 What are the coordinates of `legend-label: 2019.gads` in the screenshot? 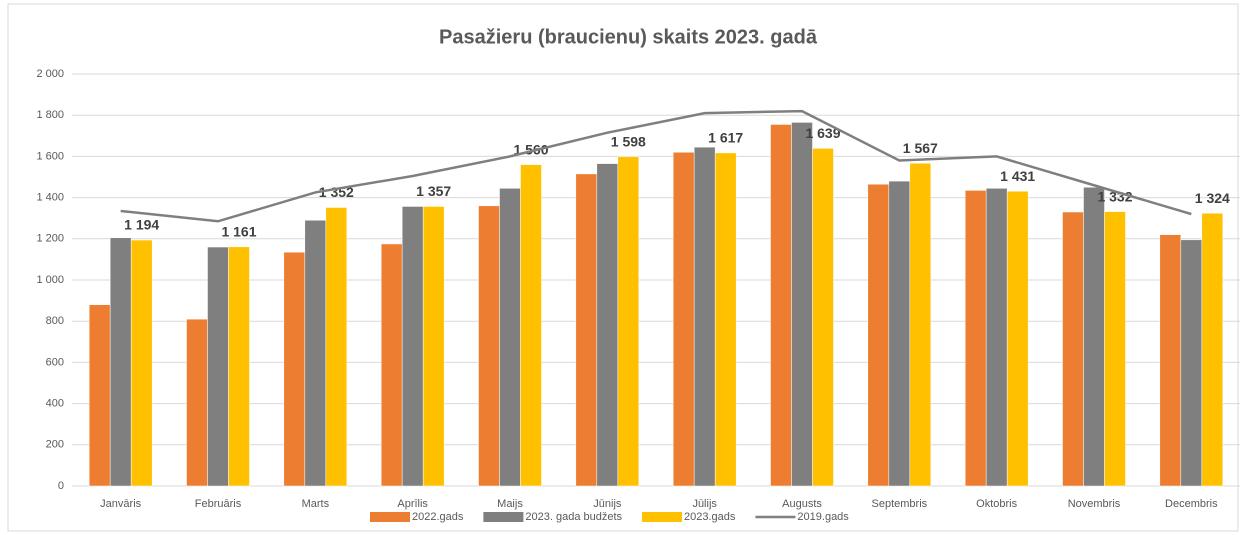 It's located at (823, 517).